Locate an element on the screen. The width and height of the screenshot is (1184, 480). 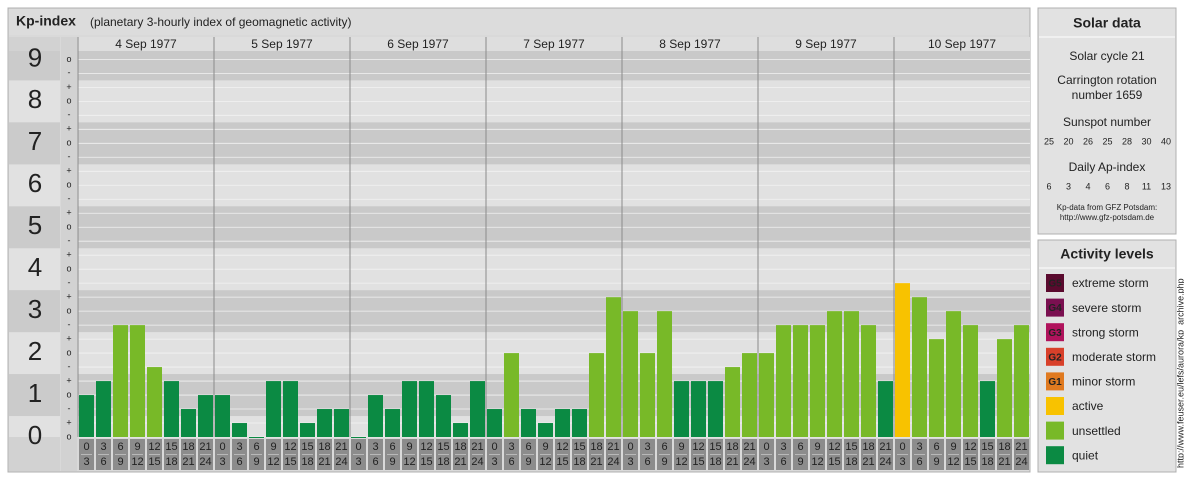
legend-badge: G3 is located at coordinates (1055, 333).